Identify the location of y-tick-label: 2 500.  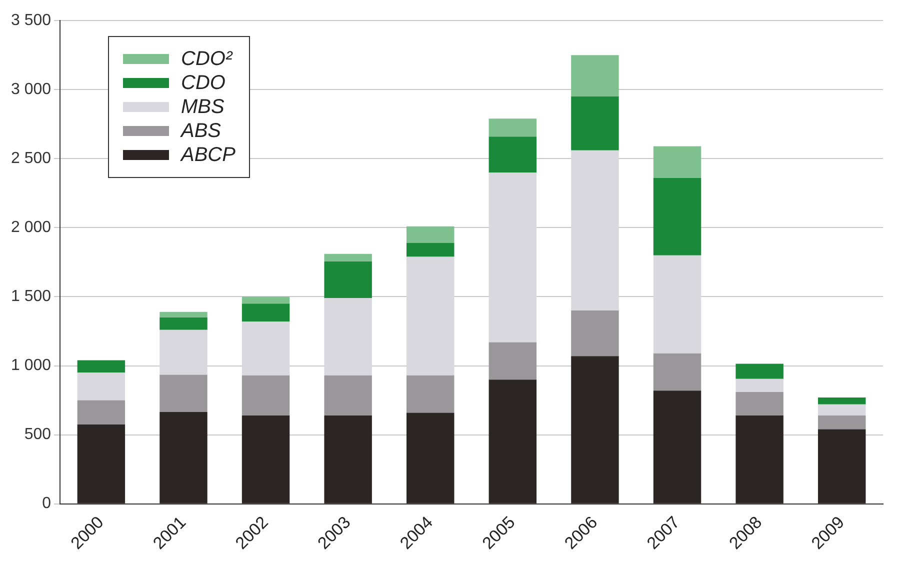
(31, 159).